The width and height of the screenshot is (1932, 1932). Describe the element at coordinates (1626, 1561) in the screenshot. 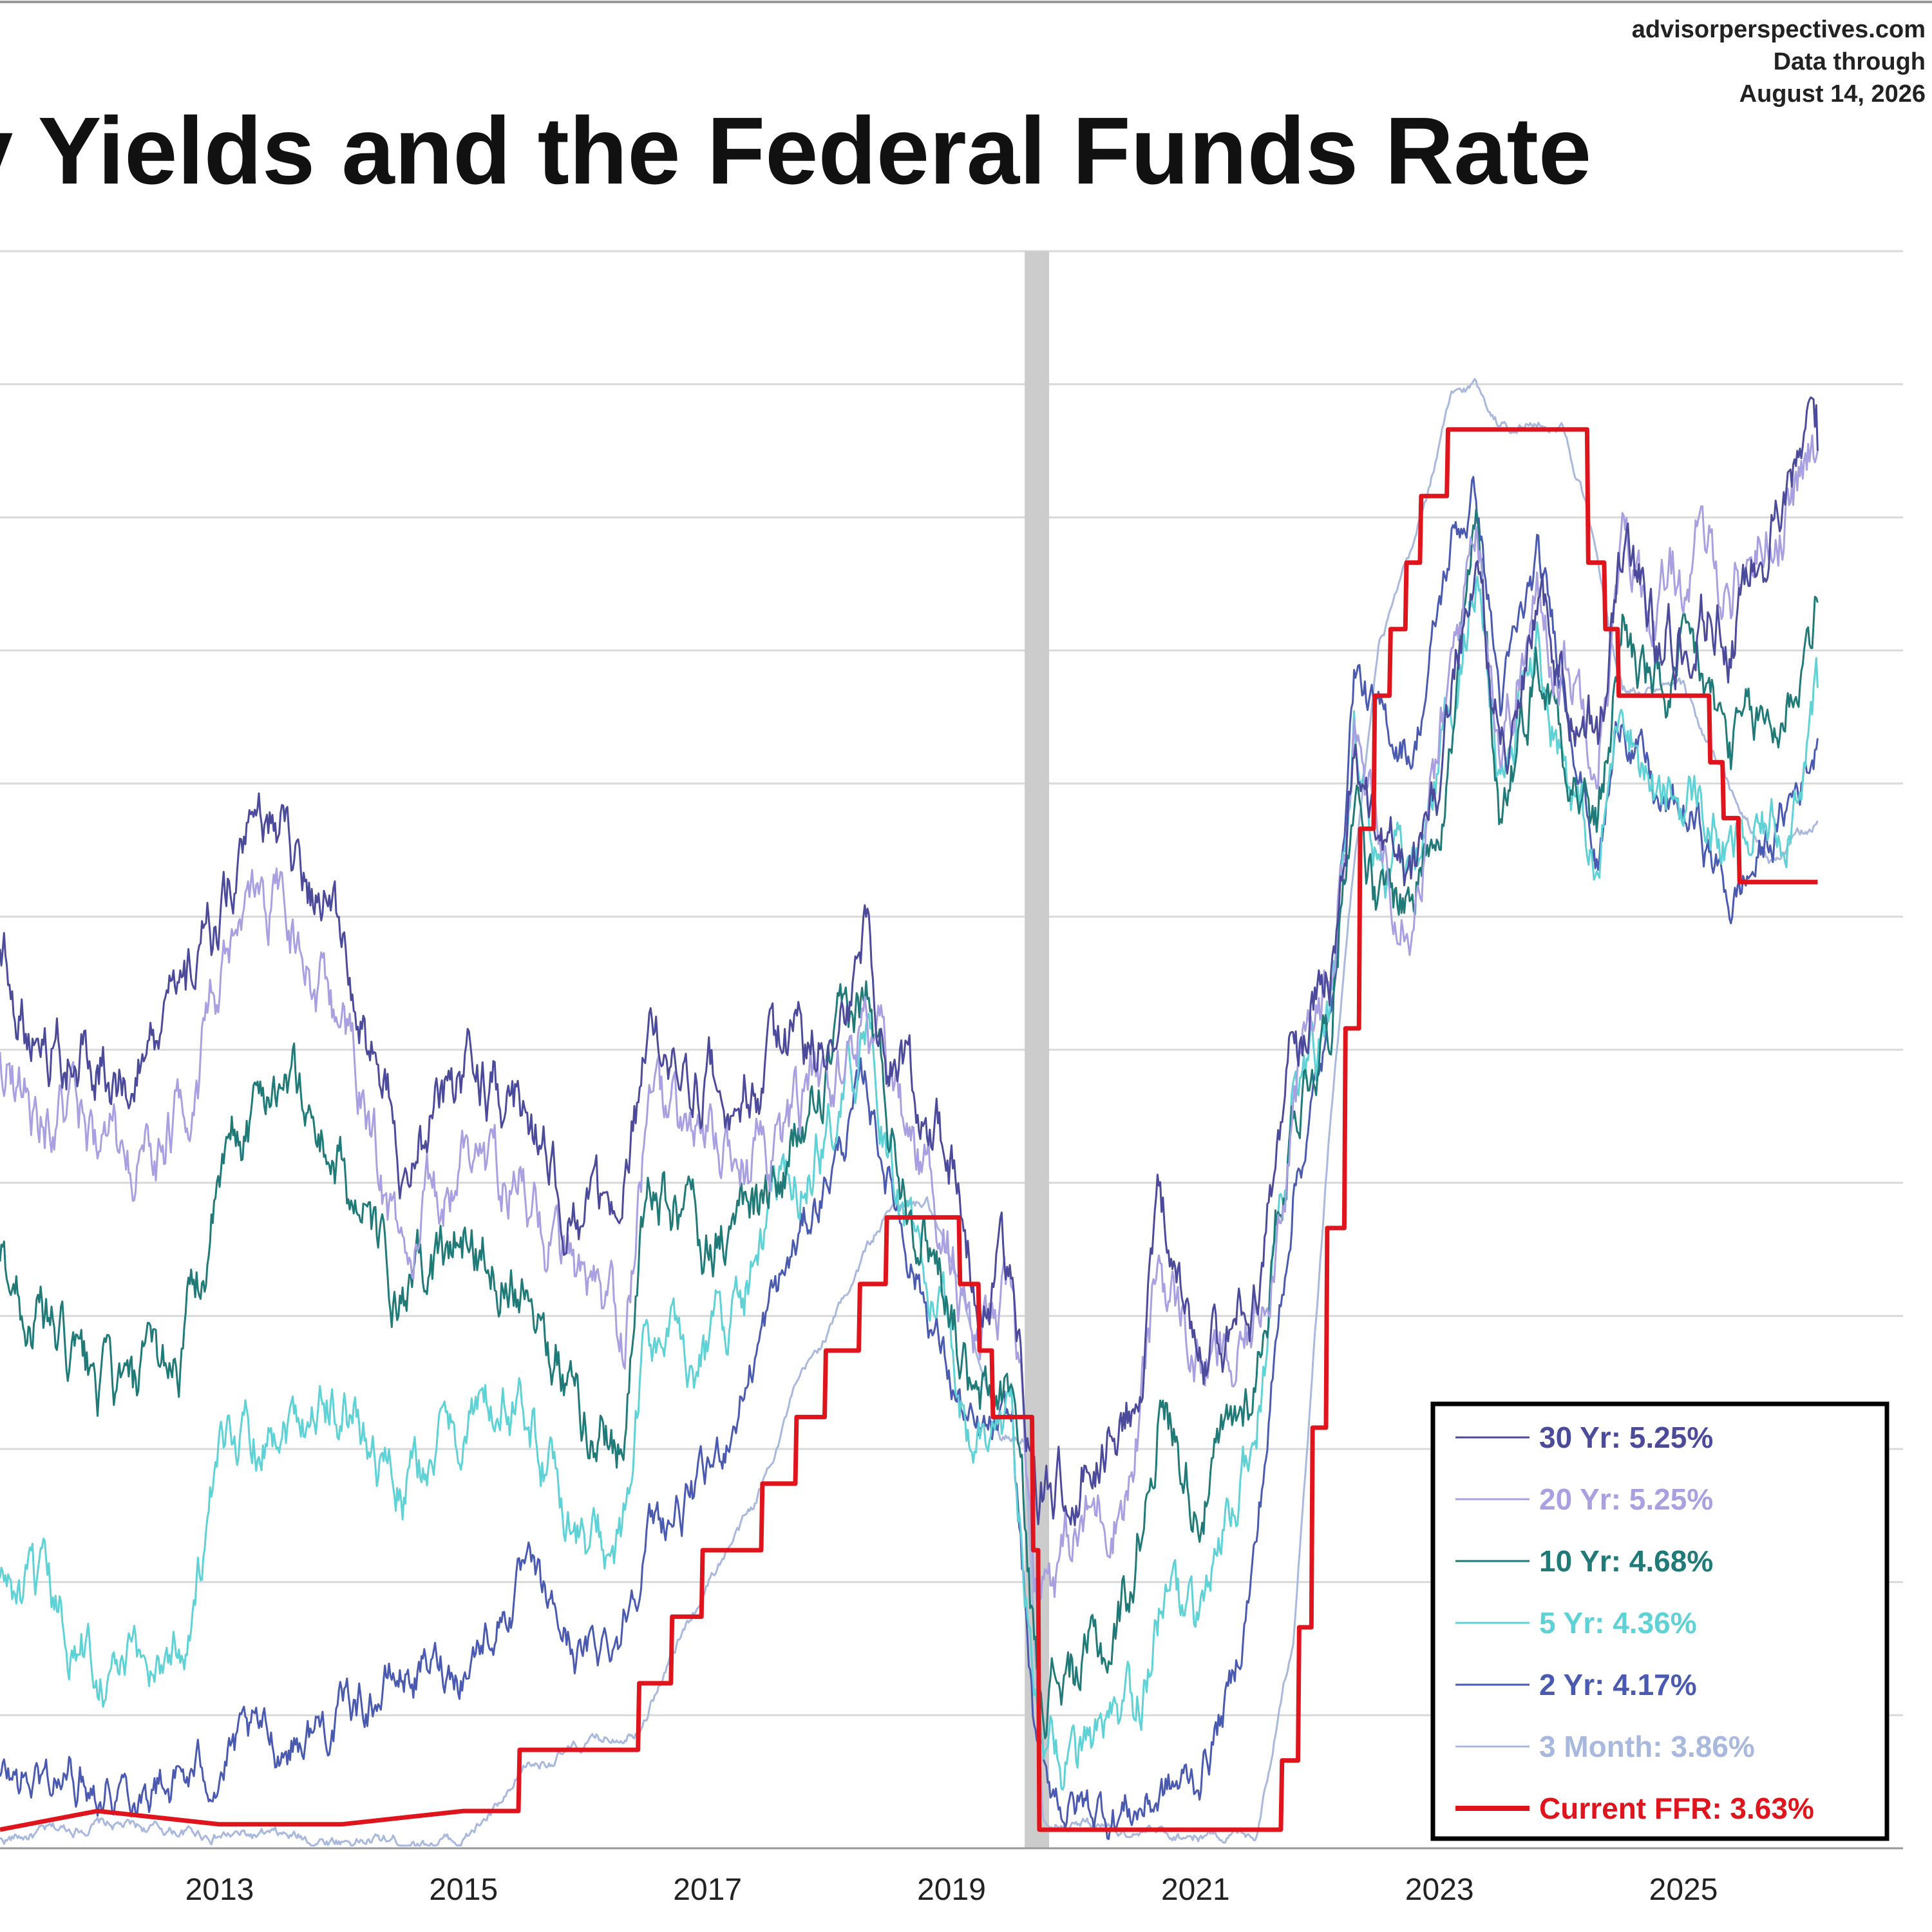

I see `legend-label-y10: 10 Yr: 4.68%` at that location.